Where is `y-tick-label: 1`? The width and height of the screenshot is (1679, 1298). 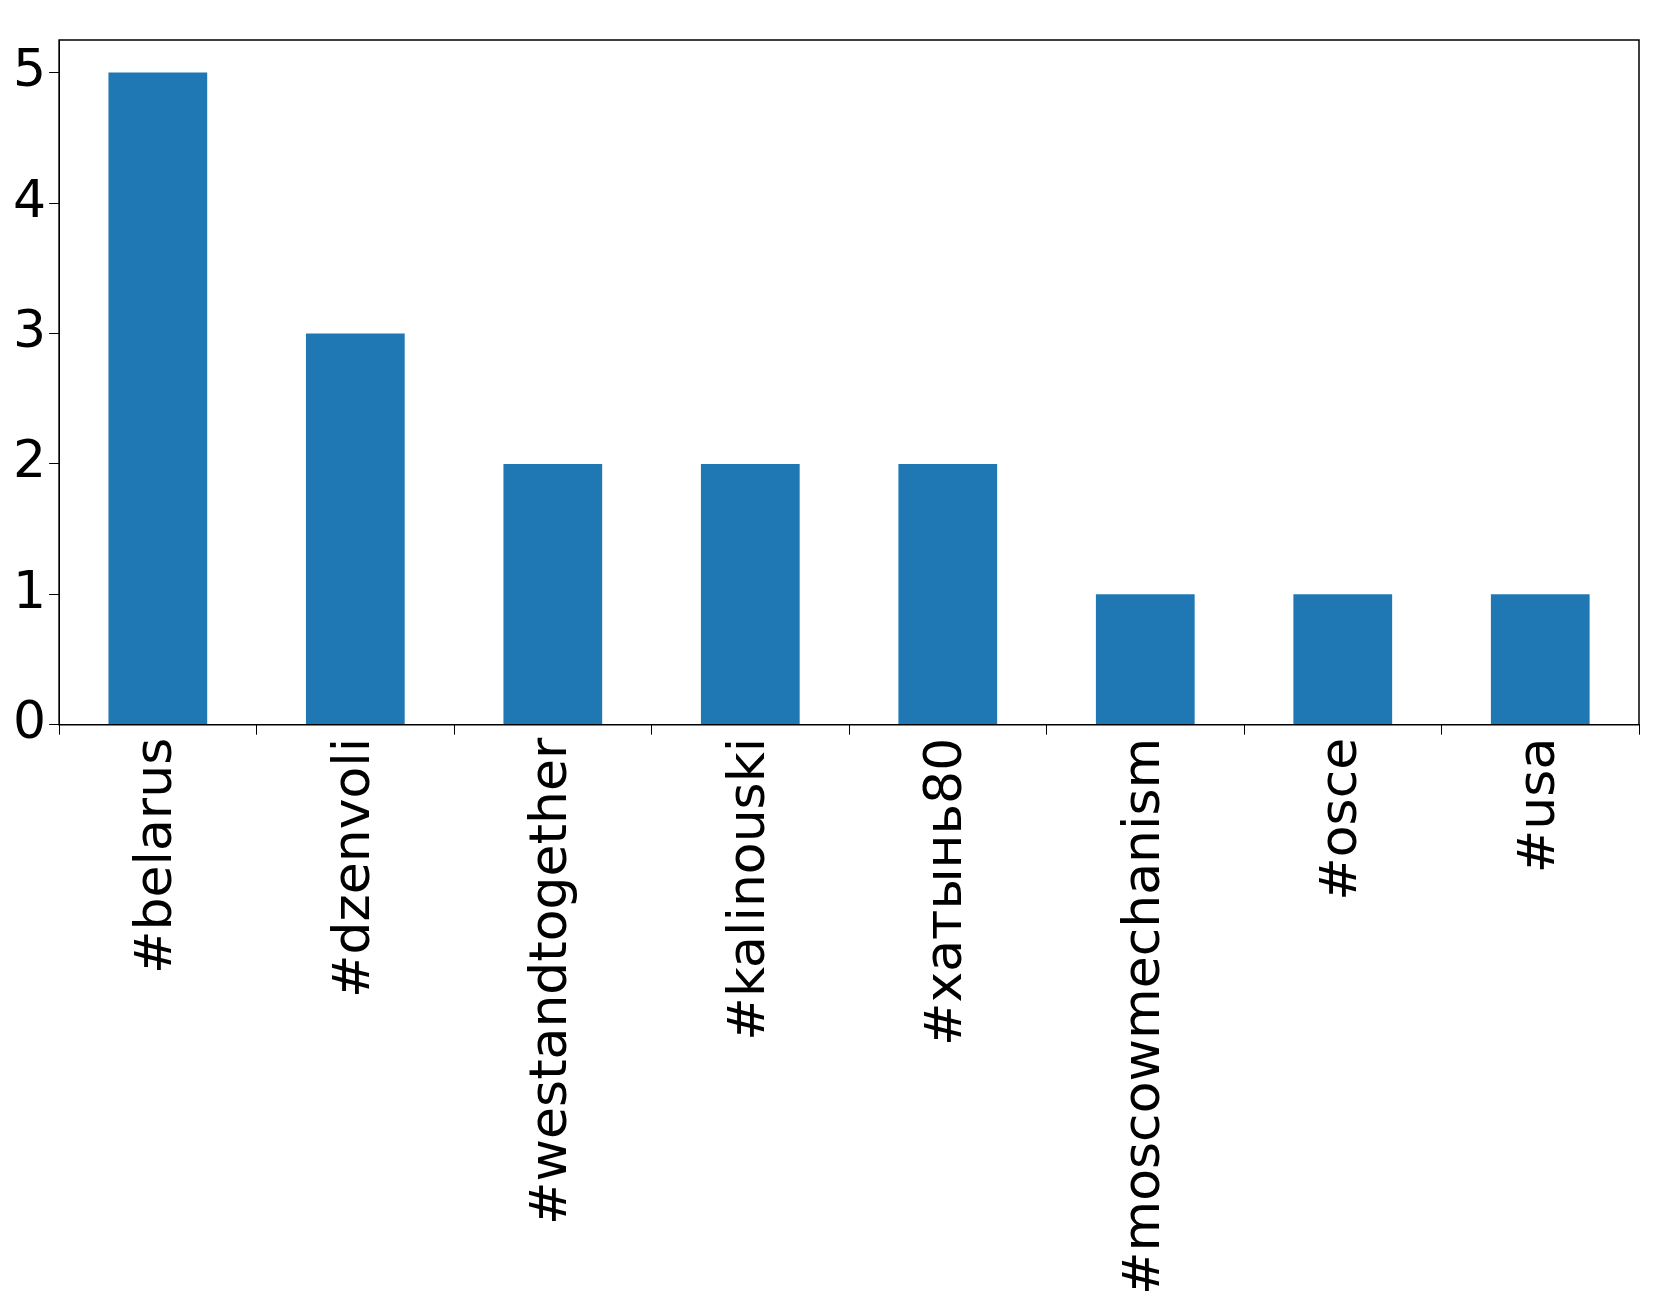 y-tick-label: 1 is located at coordinates (29, 589).